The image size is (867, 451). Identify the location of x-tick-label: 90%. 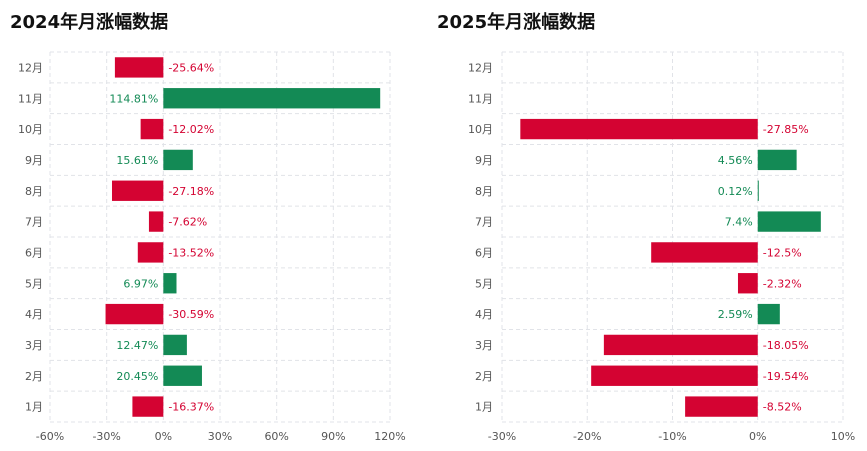
(333, 436).